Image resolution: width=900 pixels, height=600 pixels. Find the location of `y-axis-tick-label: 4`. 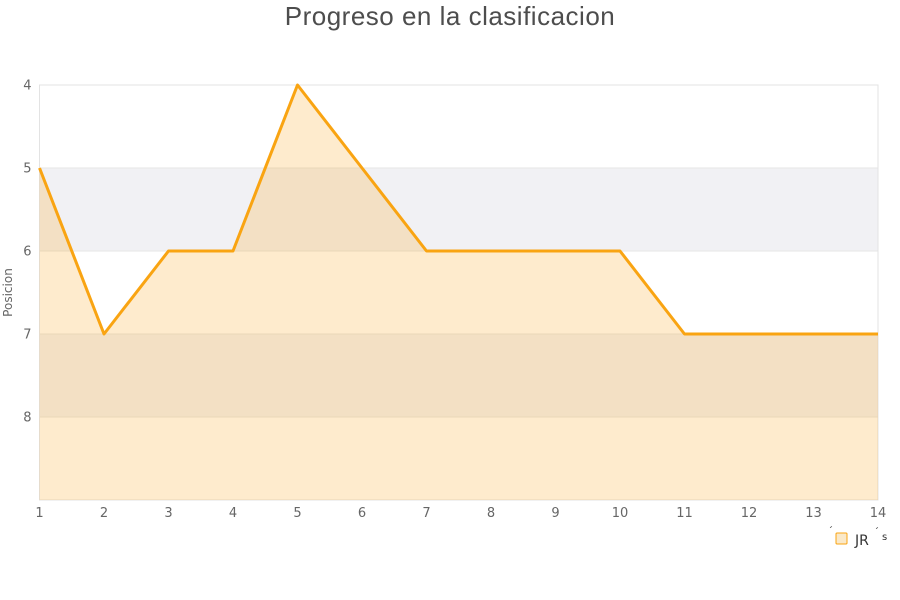

y-axis-tick-label: 4 is located at coordinates (27, 86).